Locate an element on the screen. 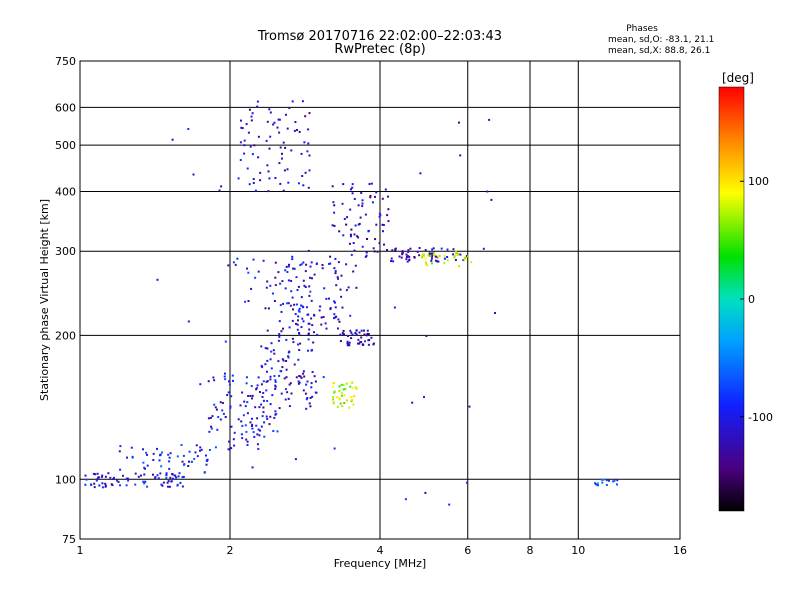 This screenshot has height=600, width=800. colorbar-tick-label: 100 is located at coordinates (758, 181).